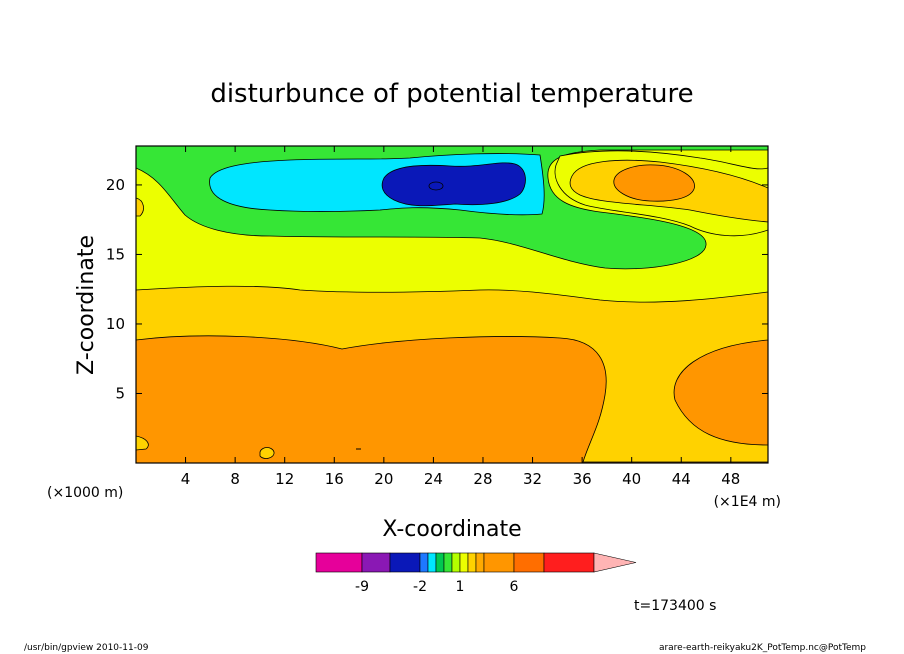 This screenshot has width=904, height=654. Describe the element at coordinates (267, 453) in the screenshot. I see `contour-small-blob` at that location.